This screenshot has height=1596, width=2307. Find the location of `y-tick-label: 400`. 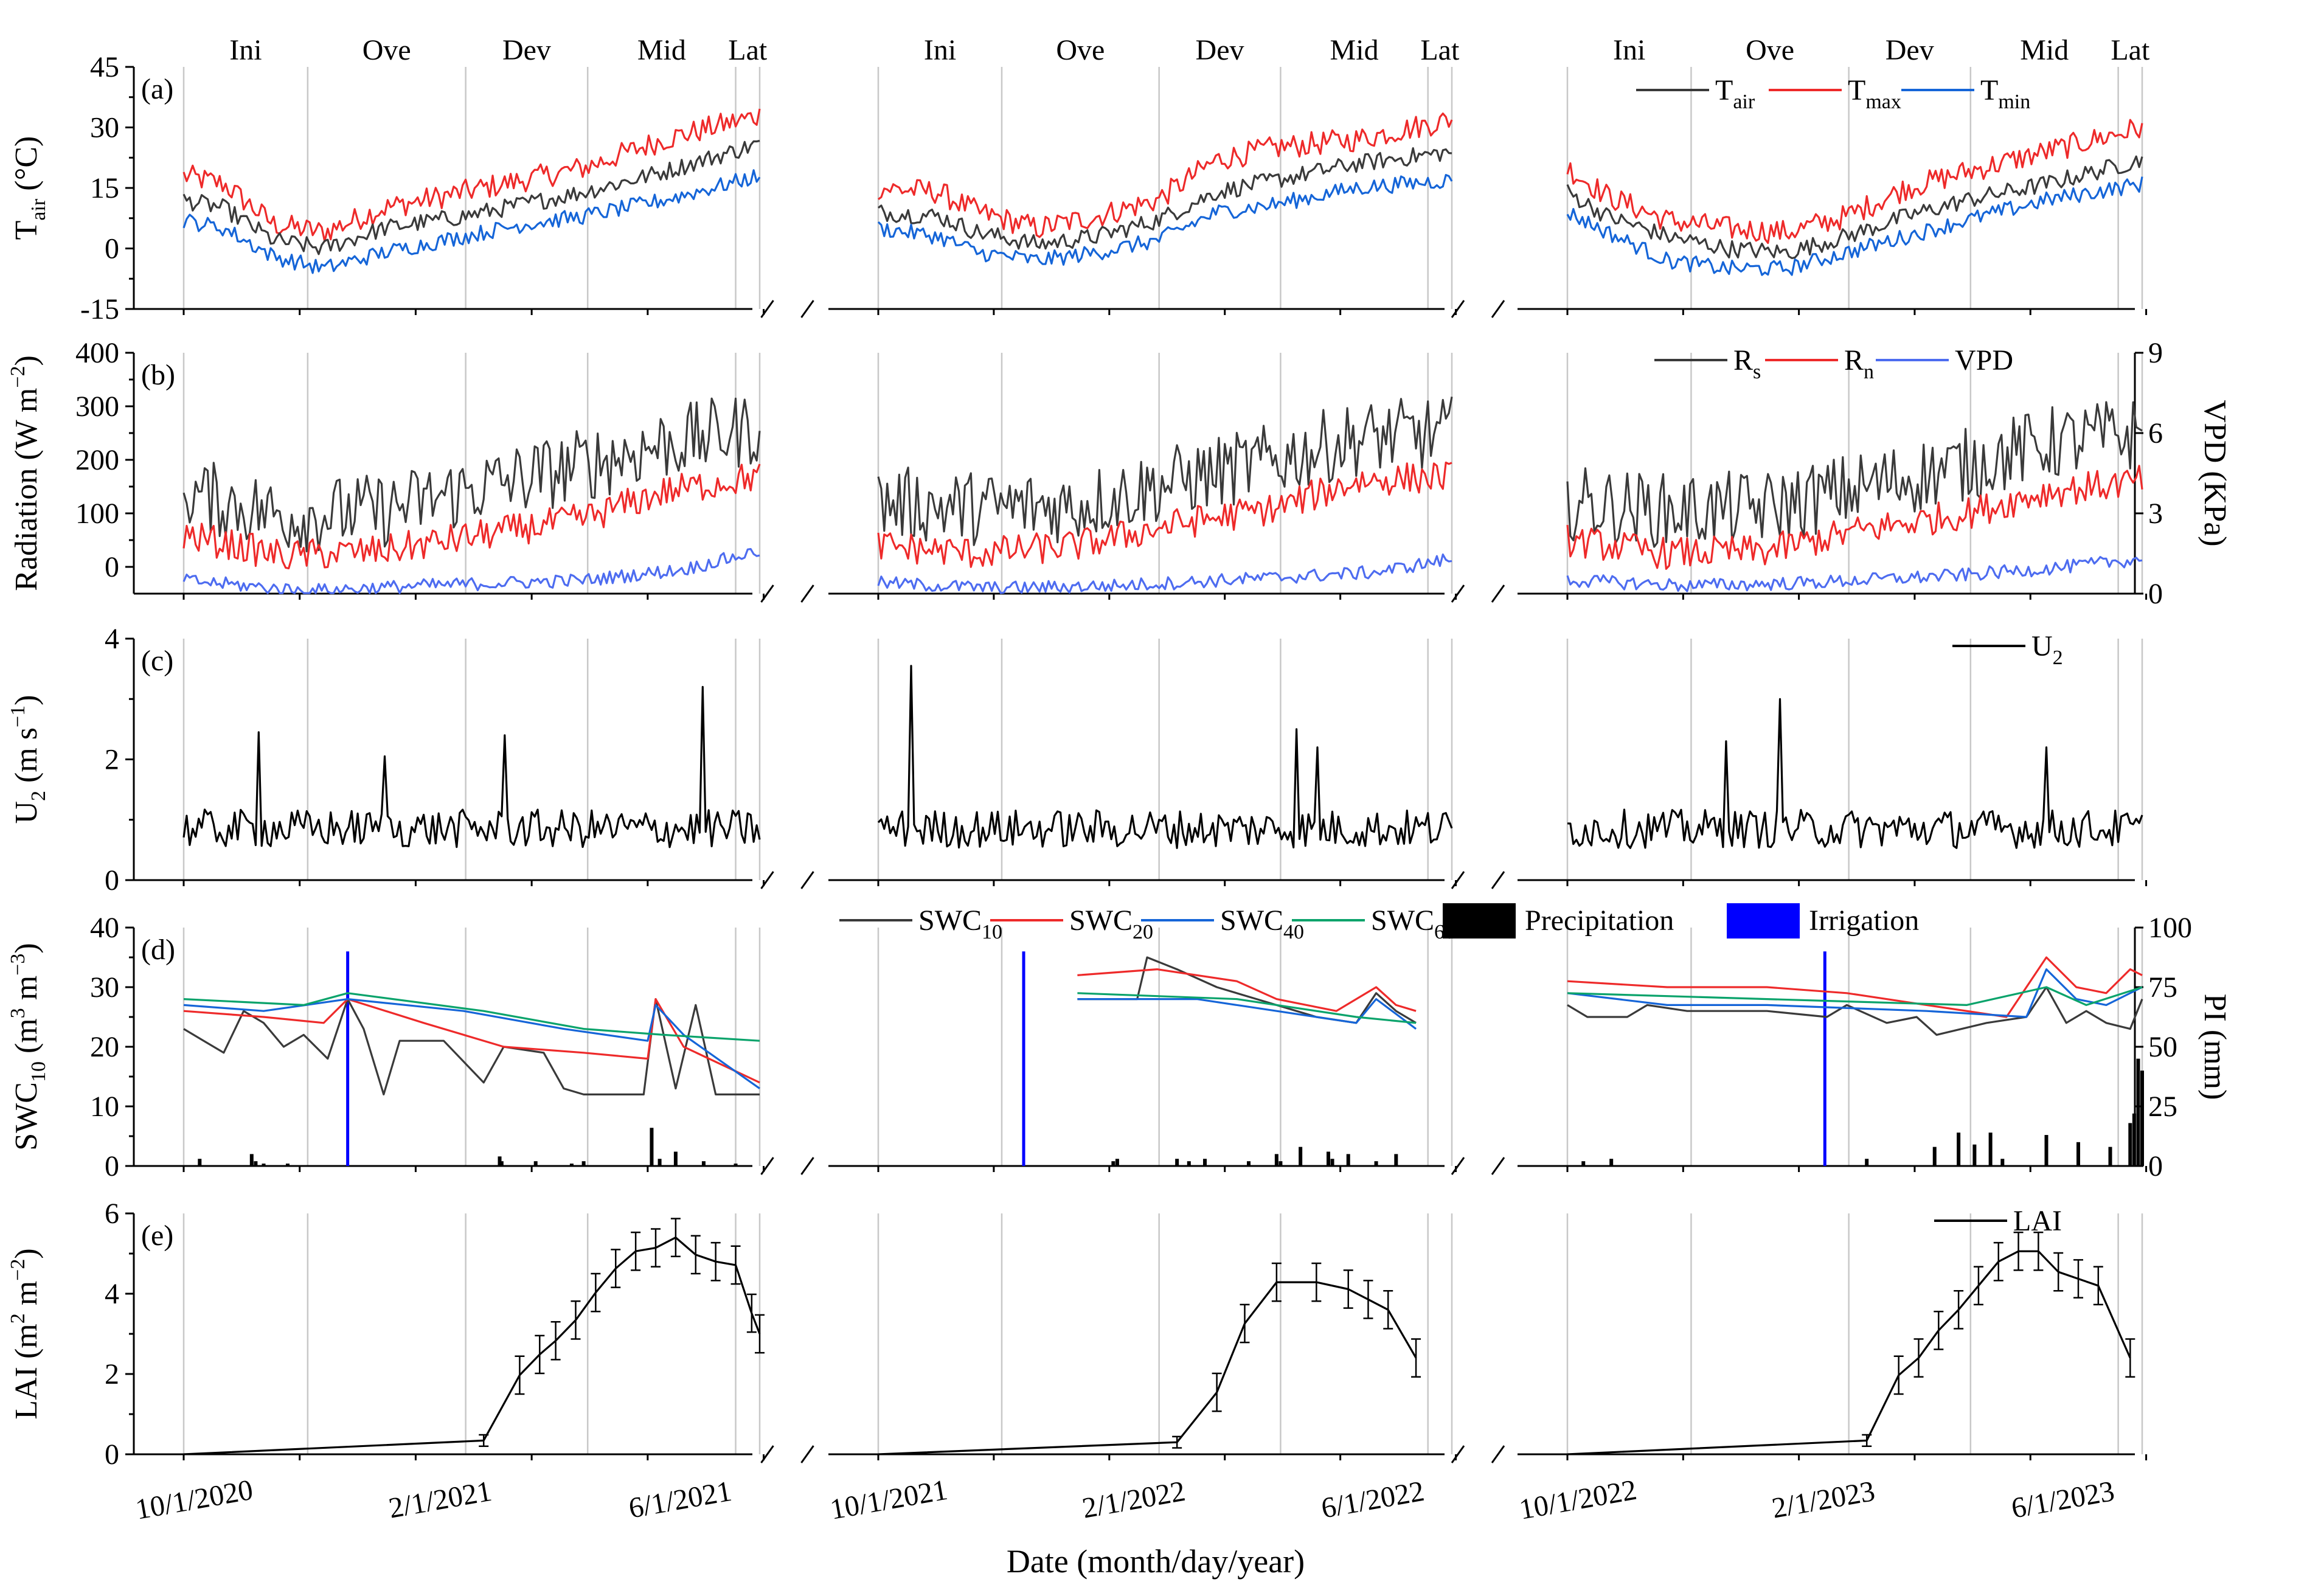

y-tick-label: 400 is located at coordinates (97, 353).